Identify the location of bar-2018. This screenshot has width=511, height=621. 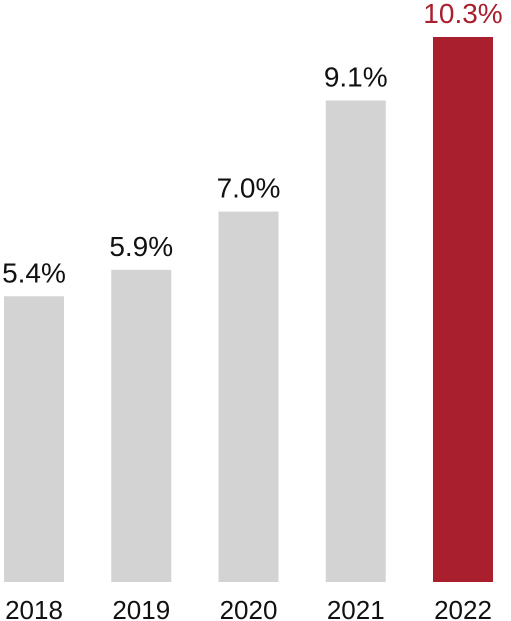
(34, 439).